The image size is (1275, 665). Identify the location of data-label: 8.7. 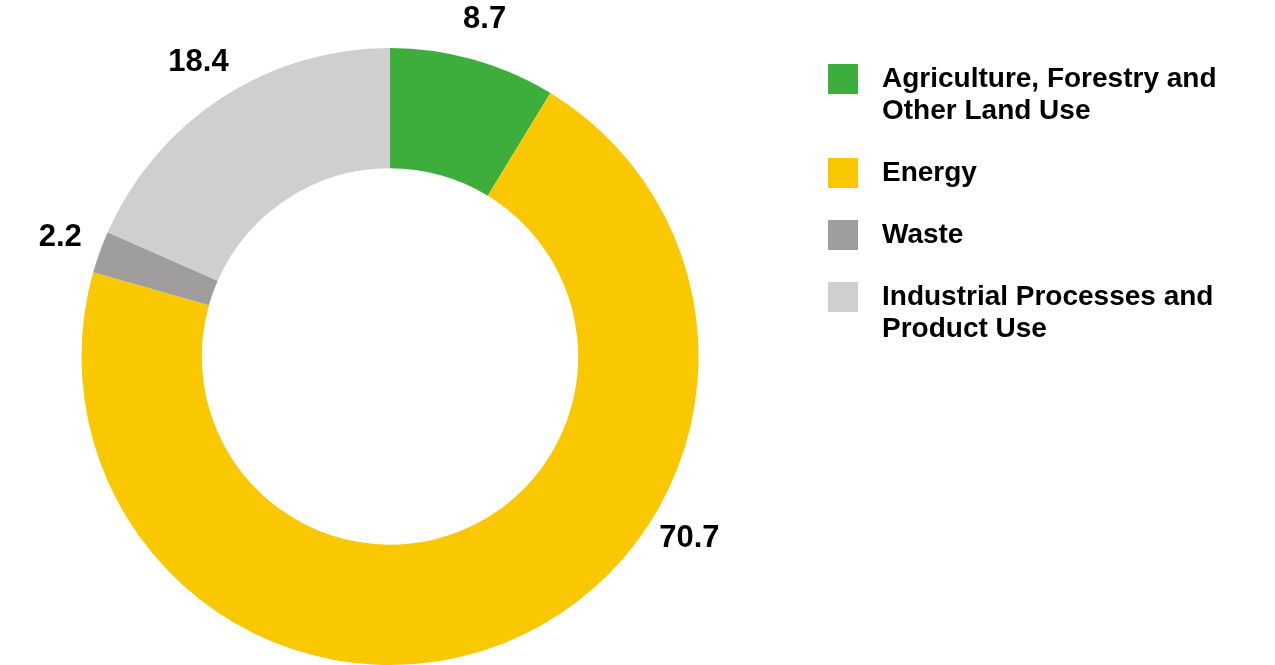
(485, 17).